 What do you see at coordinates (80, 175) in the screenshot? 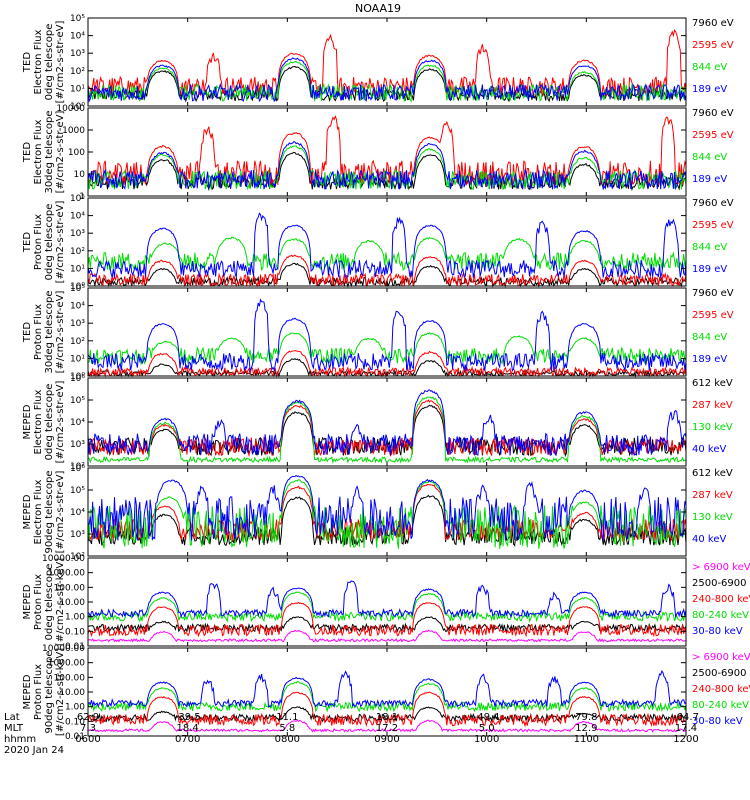
I see `y-tick-label: 10` at bounding box center [80, 175].